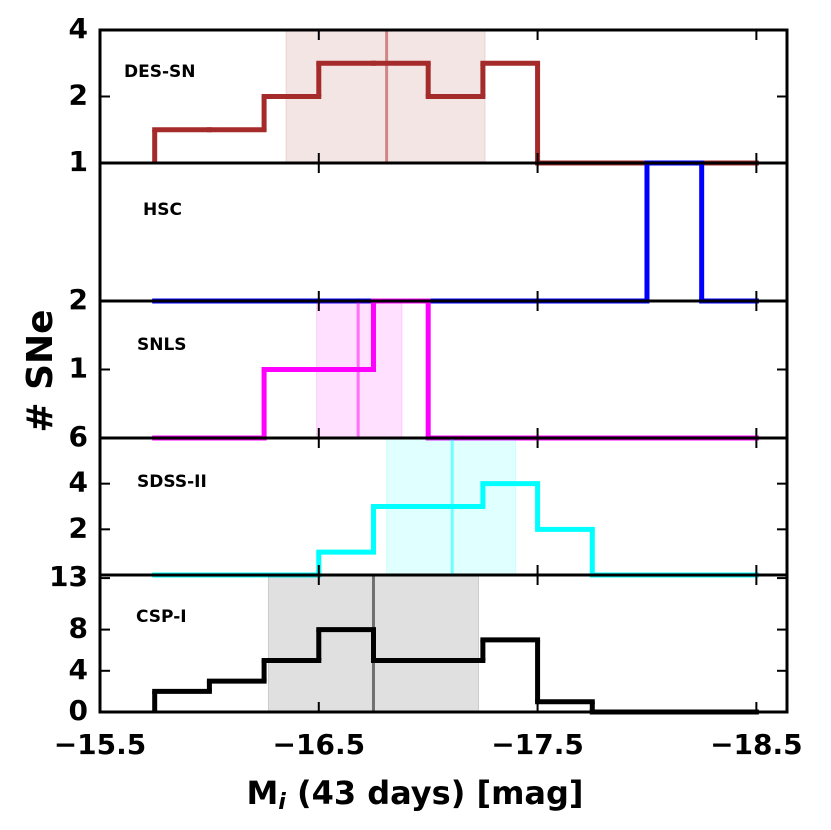  Describe the element at coordinates (172, 482) in the screenshot. I see `panel-label: SDSS-II` at that location.